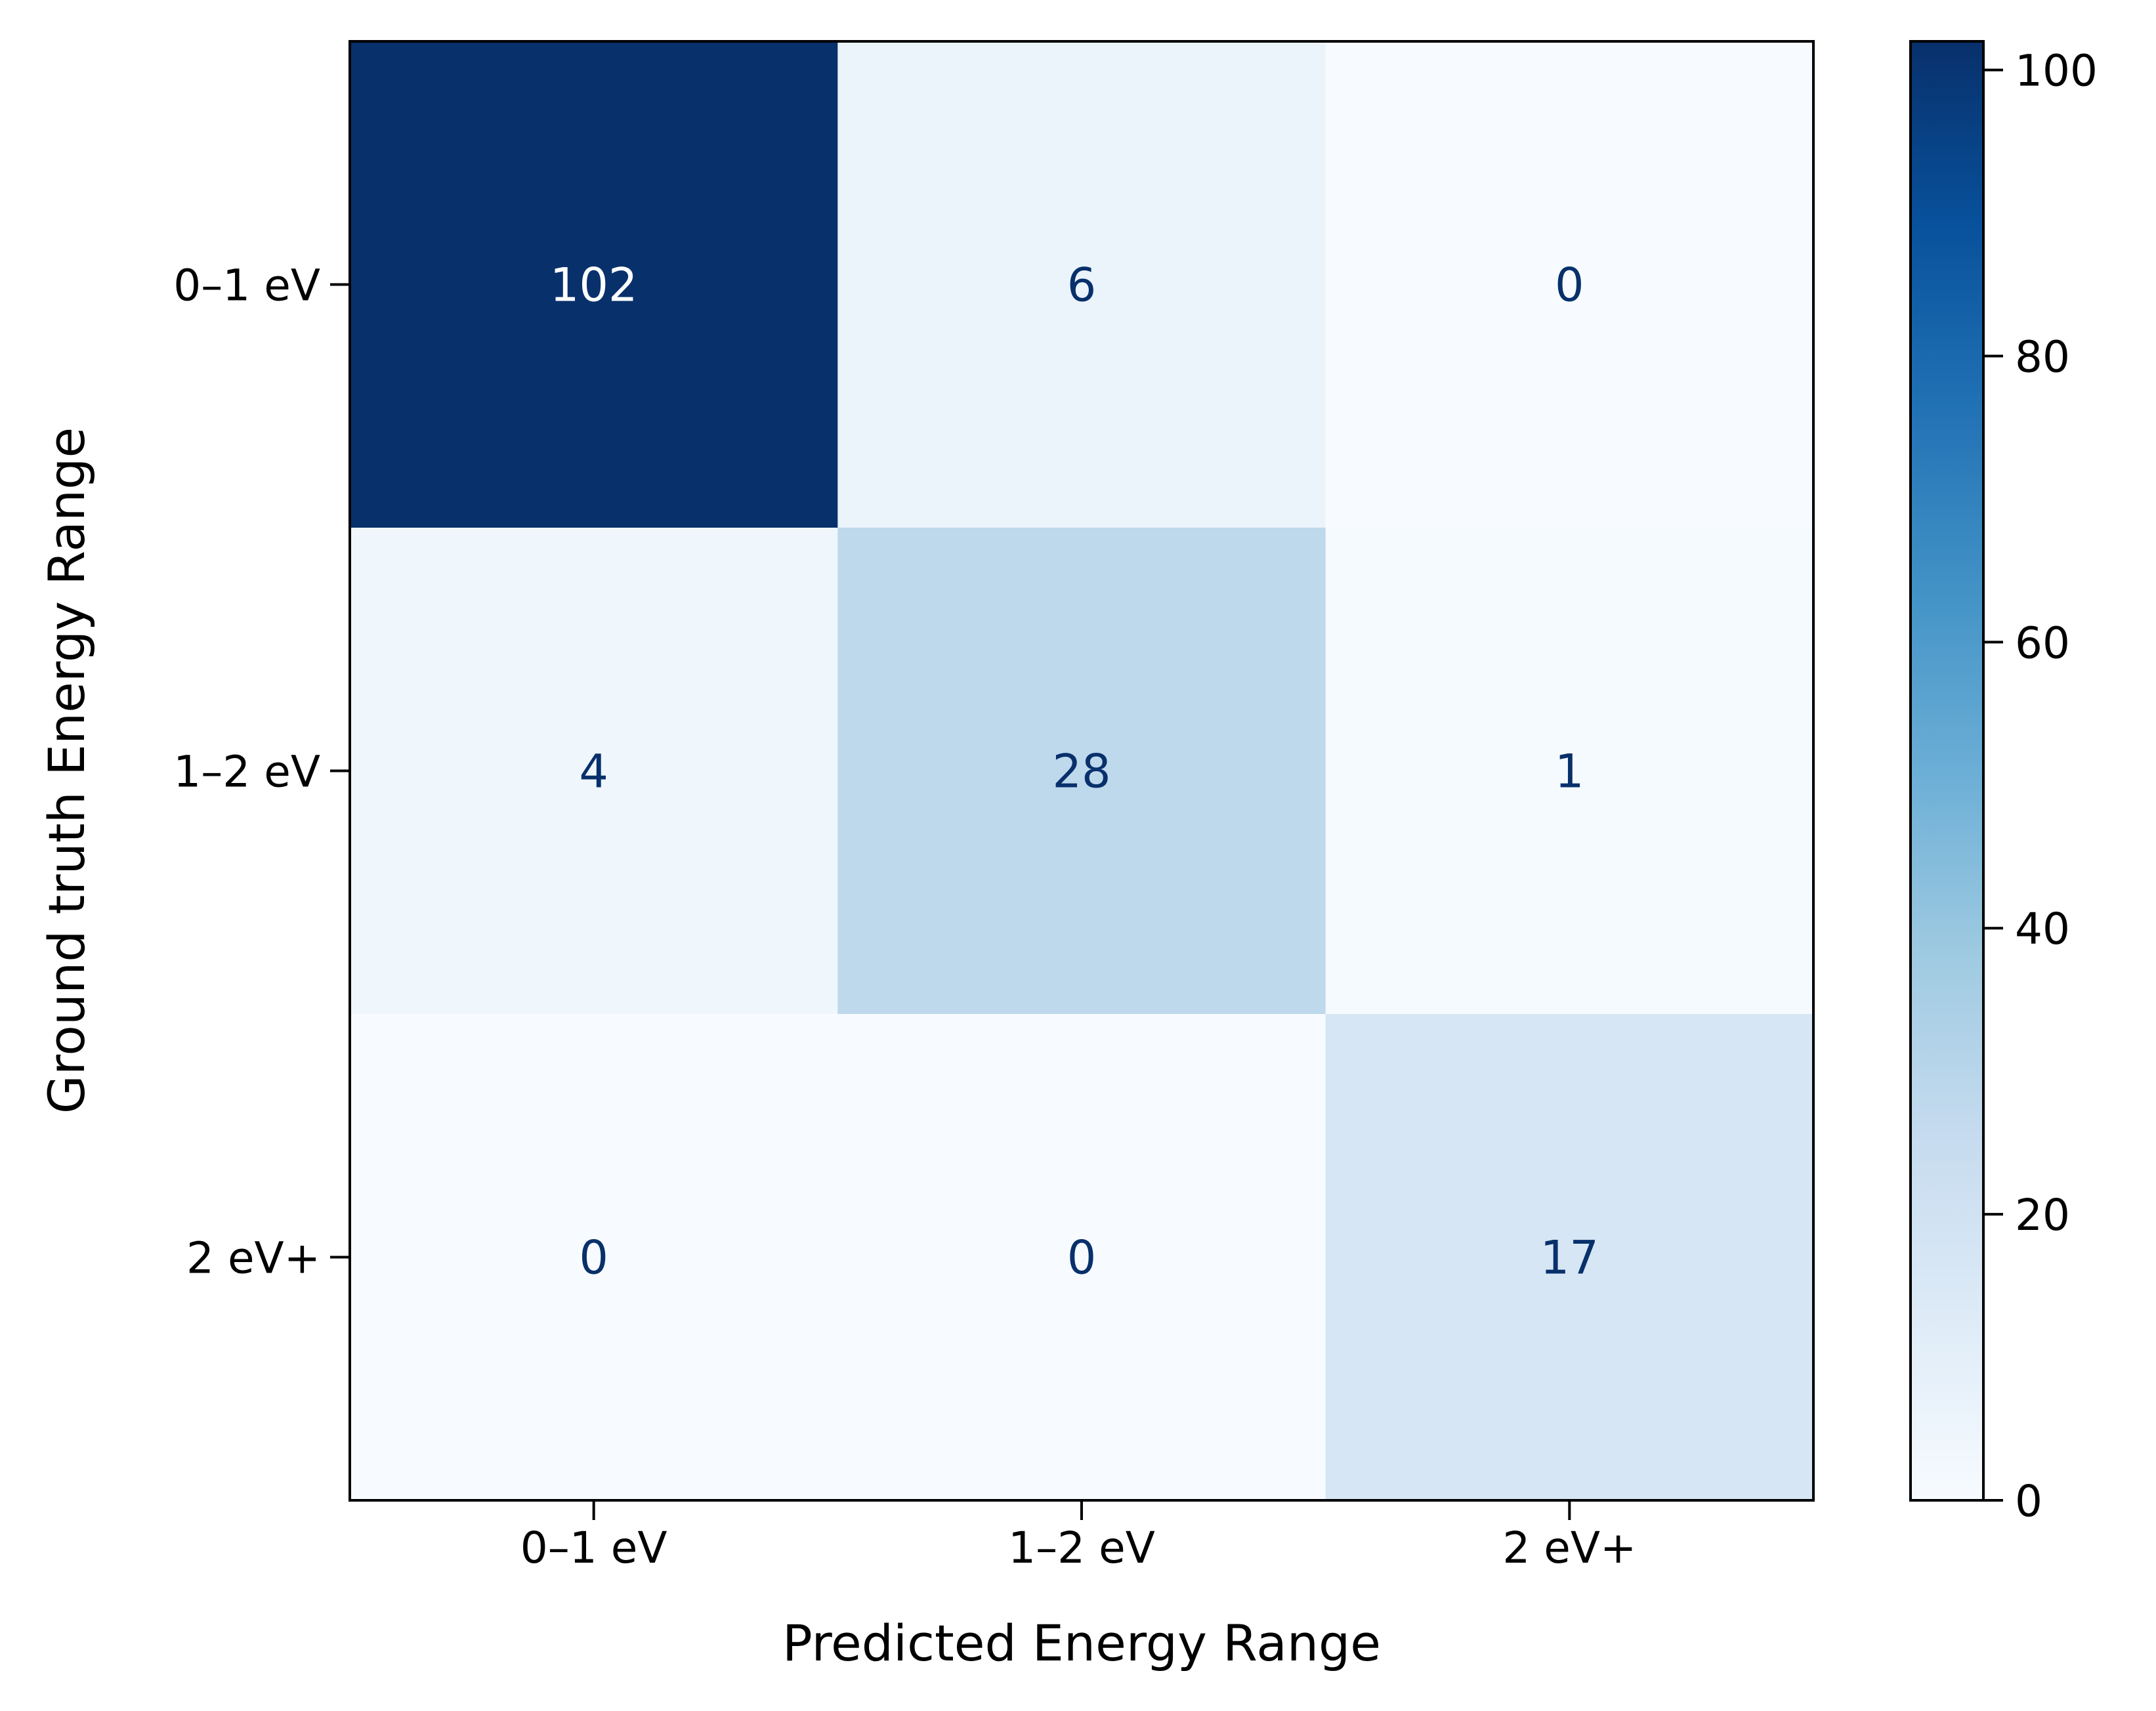 The width and height of the screenshot is (2156, 1711). I want to click on heatmap-cell-r1-c1, so click(1081, 771).